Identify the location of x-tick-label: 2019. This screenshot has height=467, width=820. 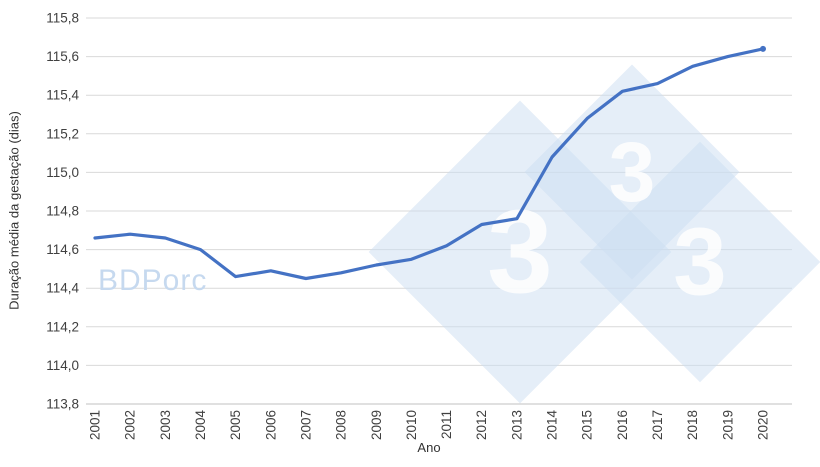
(727, 425).